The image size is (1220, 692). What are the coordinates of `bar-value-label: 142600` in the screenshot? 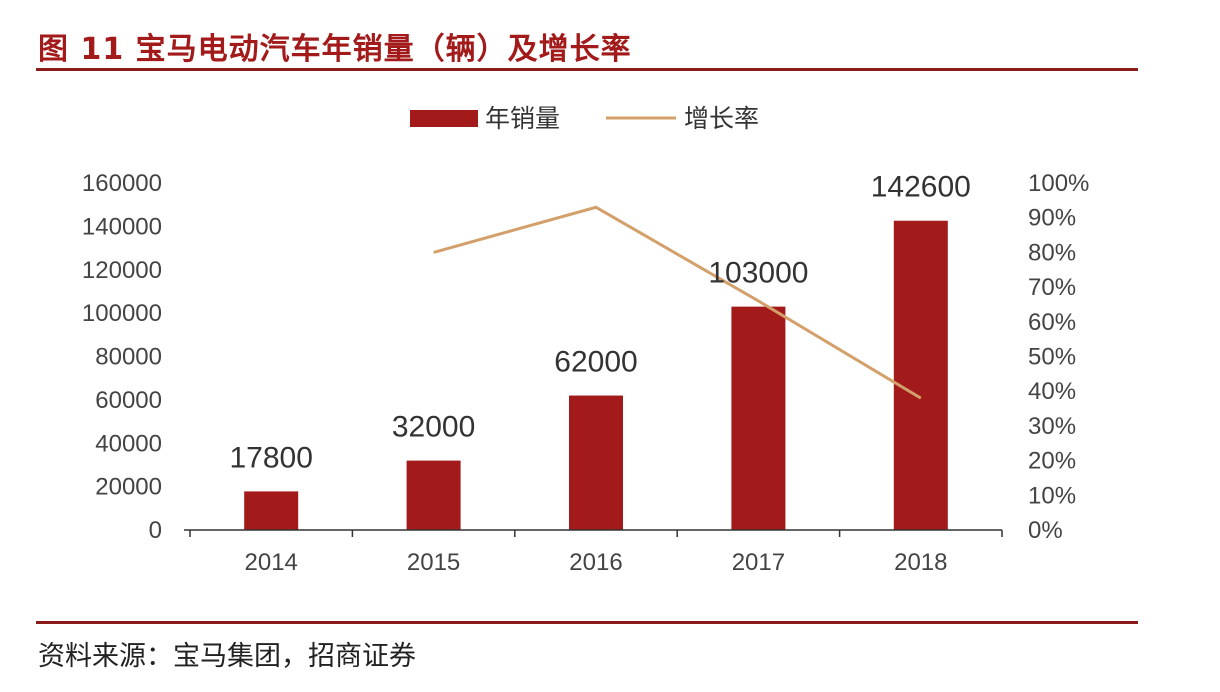 It's located at (921, 187).